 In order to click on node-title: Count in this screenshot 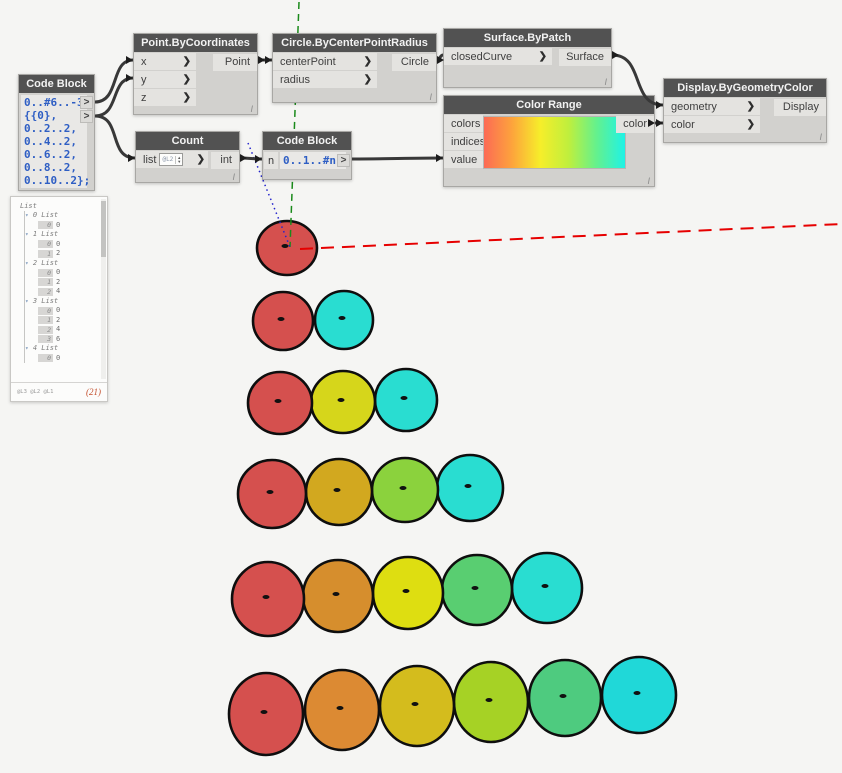, I will do `click(187, 141)`.